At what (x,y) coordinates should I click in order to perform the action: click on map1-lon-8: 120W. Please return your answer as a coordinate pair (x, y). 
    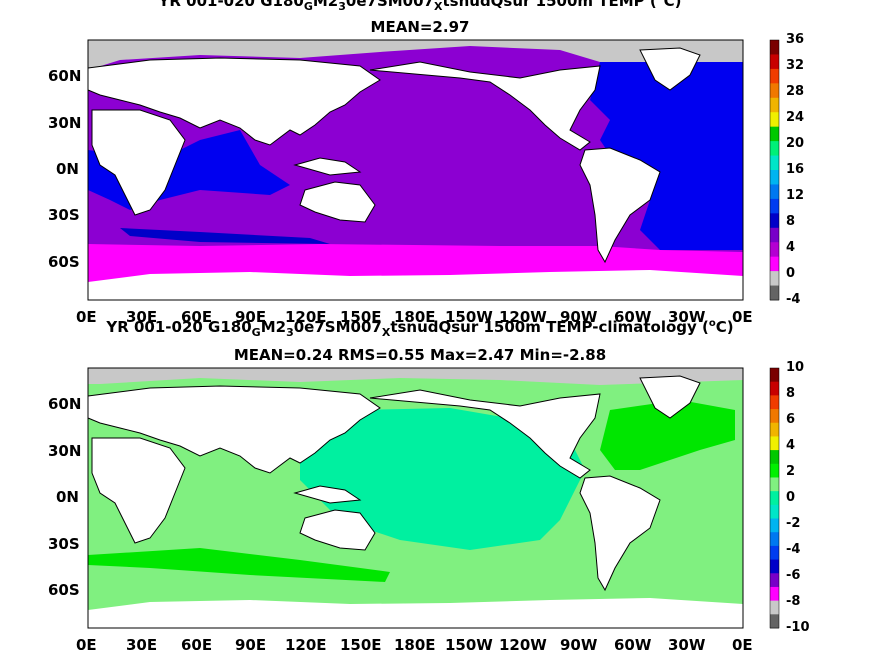
    Looking at the image, I should click on (523, 317).